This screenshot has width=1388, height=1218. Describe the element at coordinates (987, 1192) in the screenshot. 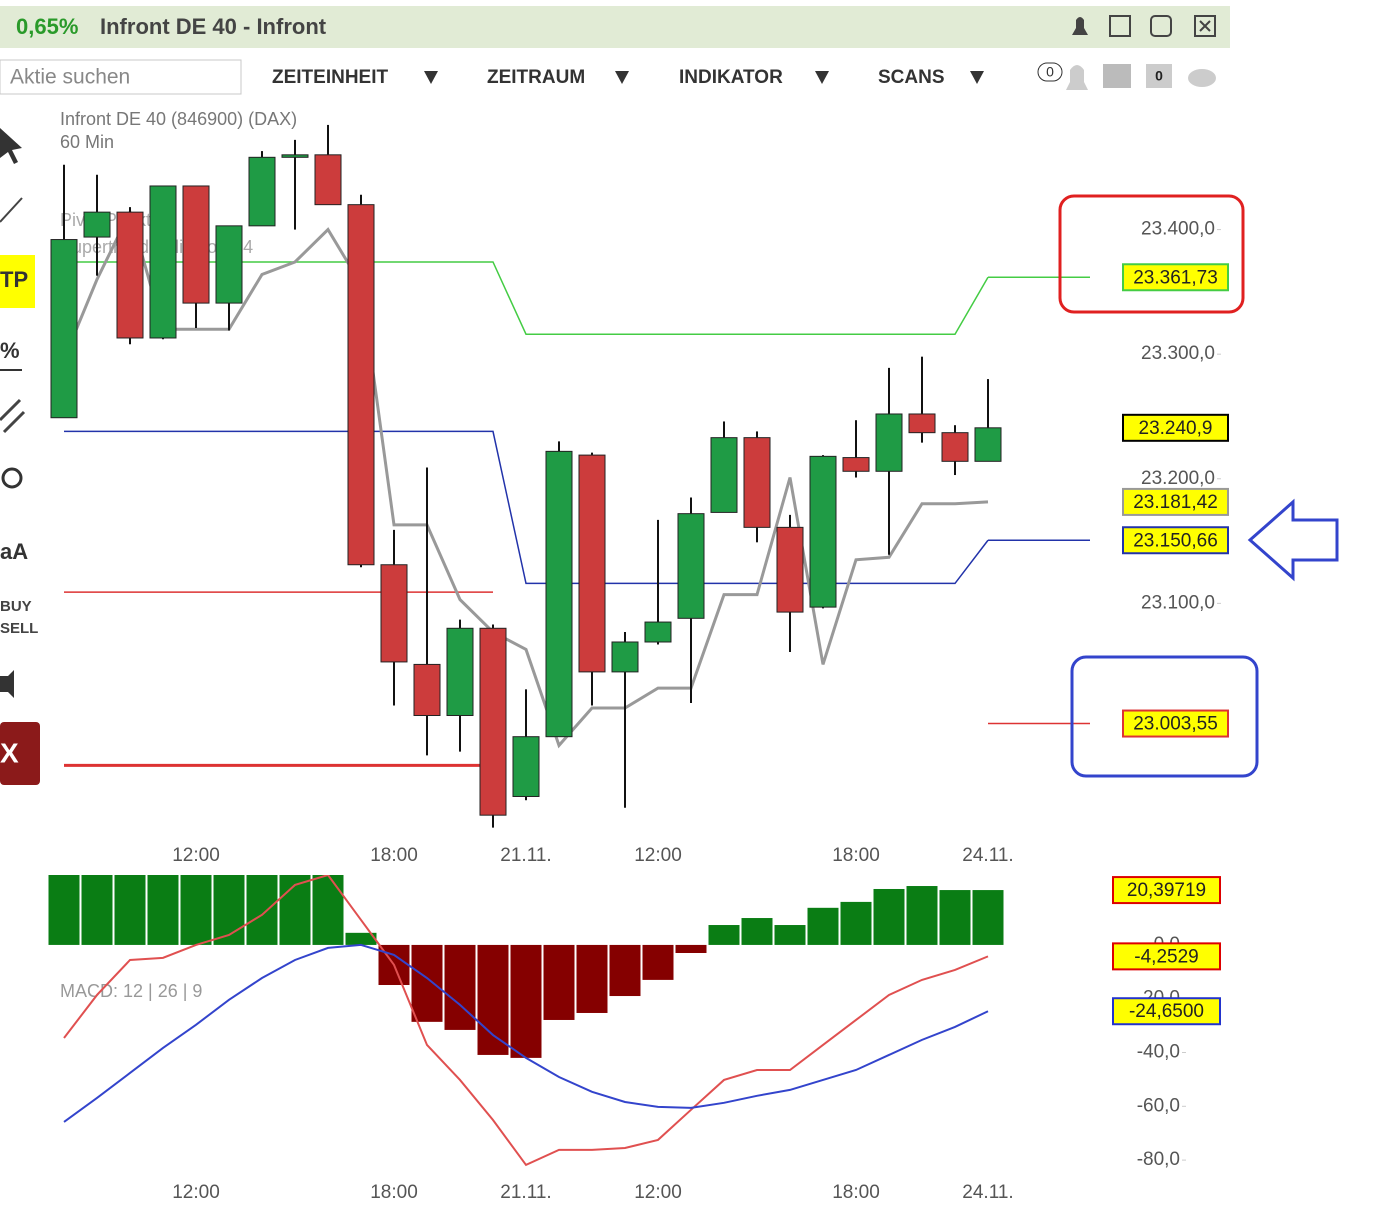

I see `x-tick-label: 24.11.` at that location.